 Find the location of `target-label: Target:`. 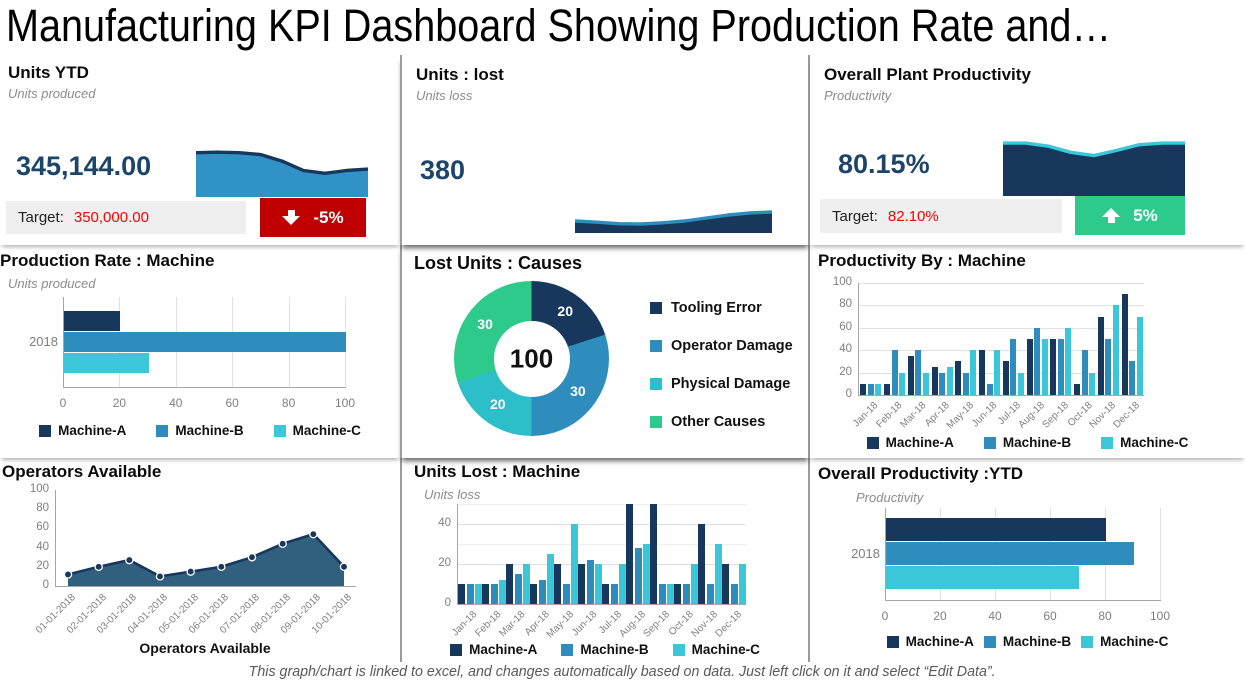

target-label: Target: is located at coordinates (41, 217).